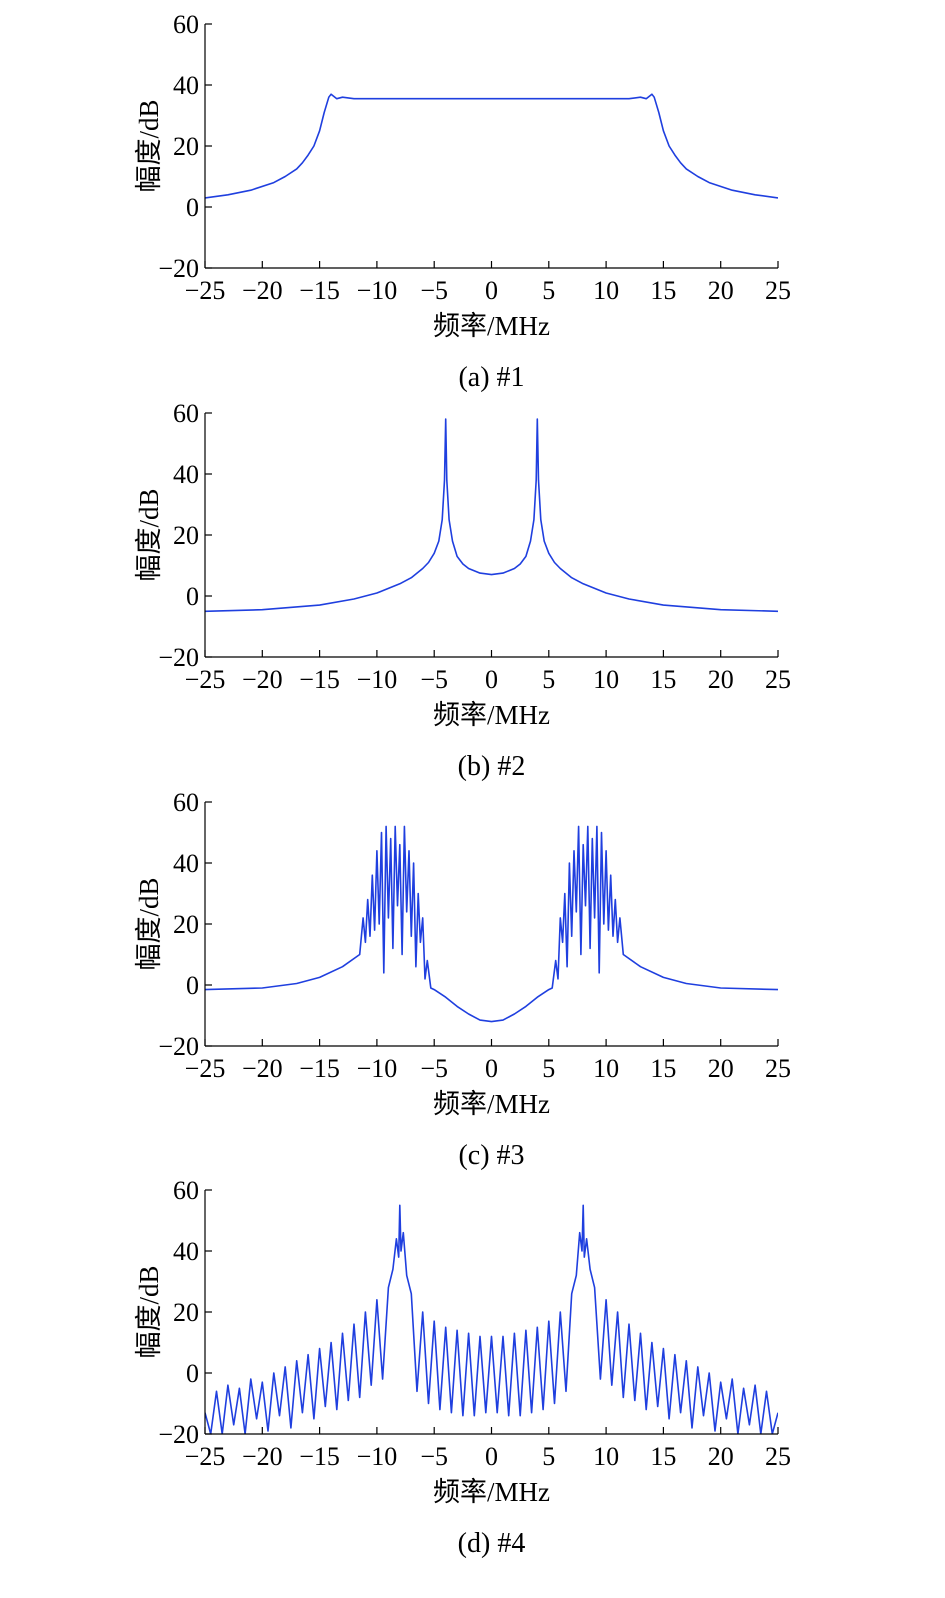 The width and height of the screenshot is (945, 1598). I want to click on panel-caption: (a) #1, so click(491, 377).